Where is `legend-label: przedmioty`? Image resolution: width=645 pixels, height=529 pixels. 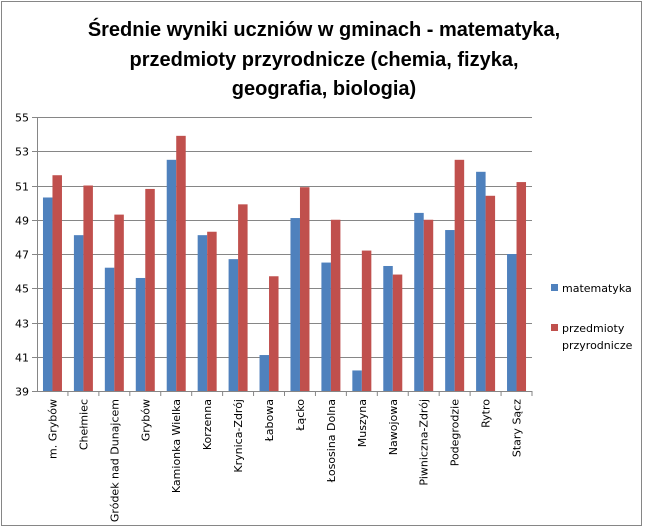
legend-label: przedmioty is located at coordinates (593, 328).